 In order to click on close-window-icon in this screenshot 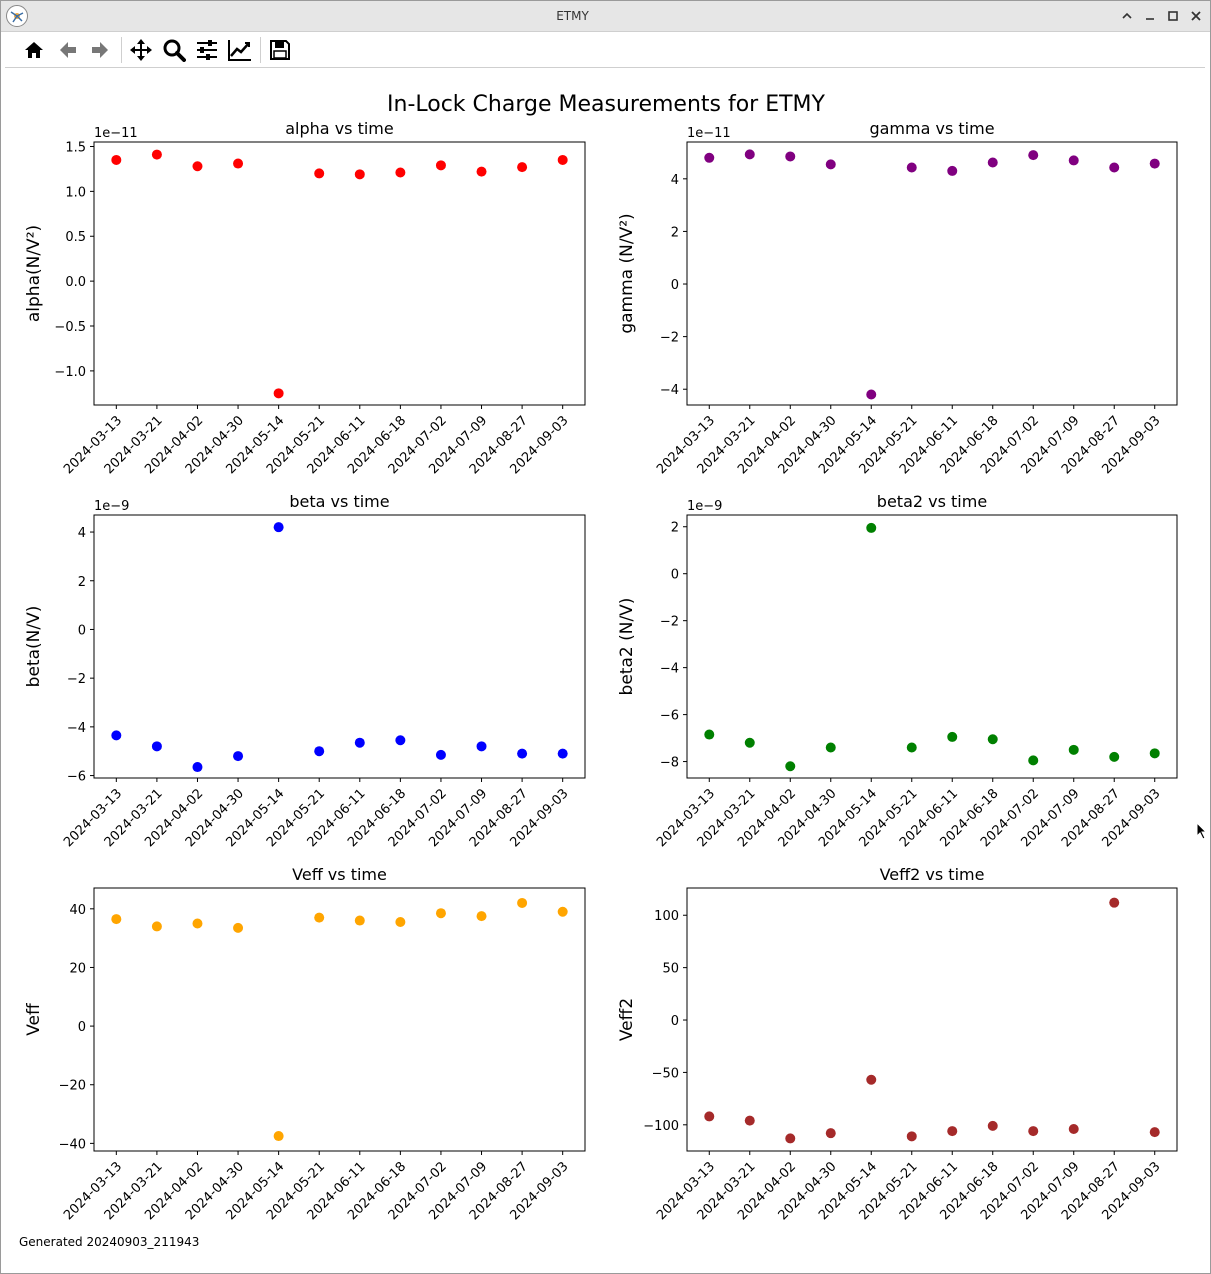, I will do `click(1196, 16)`.